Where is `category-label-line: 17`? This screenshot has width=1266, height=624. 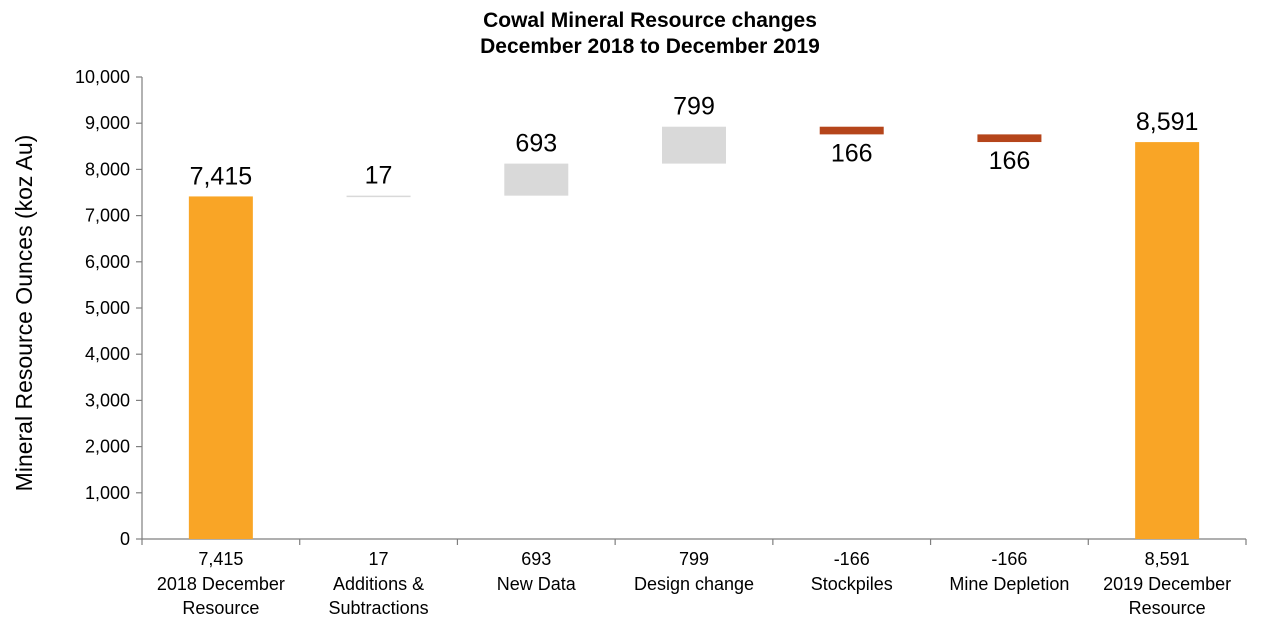
category-label-line: 17 is located at coordinates (379, 559).